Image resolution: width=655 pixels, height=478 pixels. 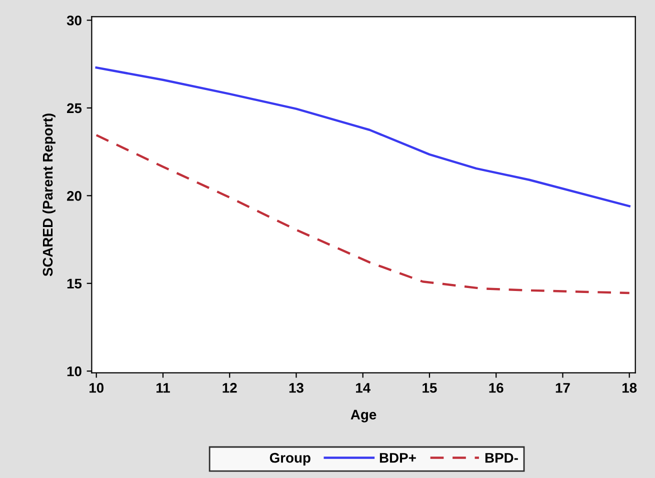 What do you see at coordinates (429, 388) in the screenshot?
I see `x-tick-label: 15` at bounding box center [429, 388].